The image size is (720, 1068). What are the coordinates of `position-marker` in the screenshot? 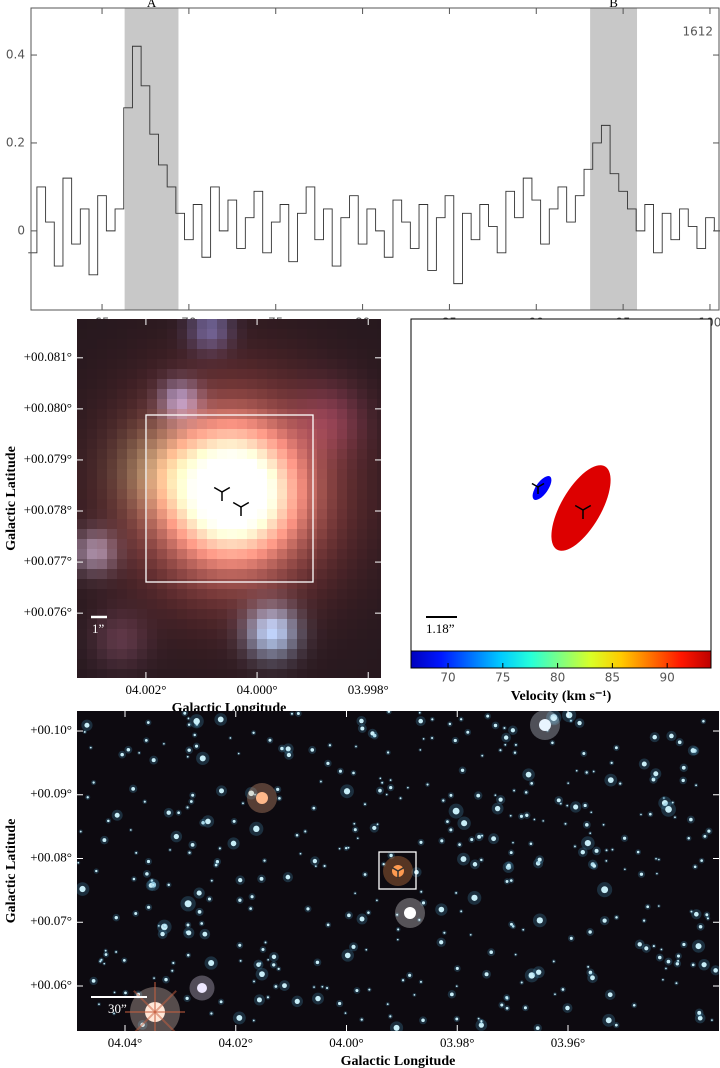 It's located at (401, 869).